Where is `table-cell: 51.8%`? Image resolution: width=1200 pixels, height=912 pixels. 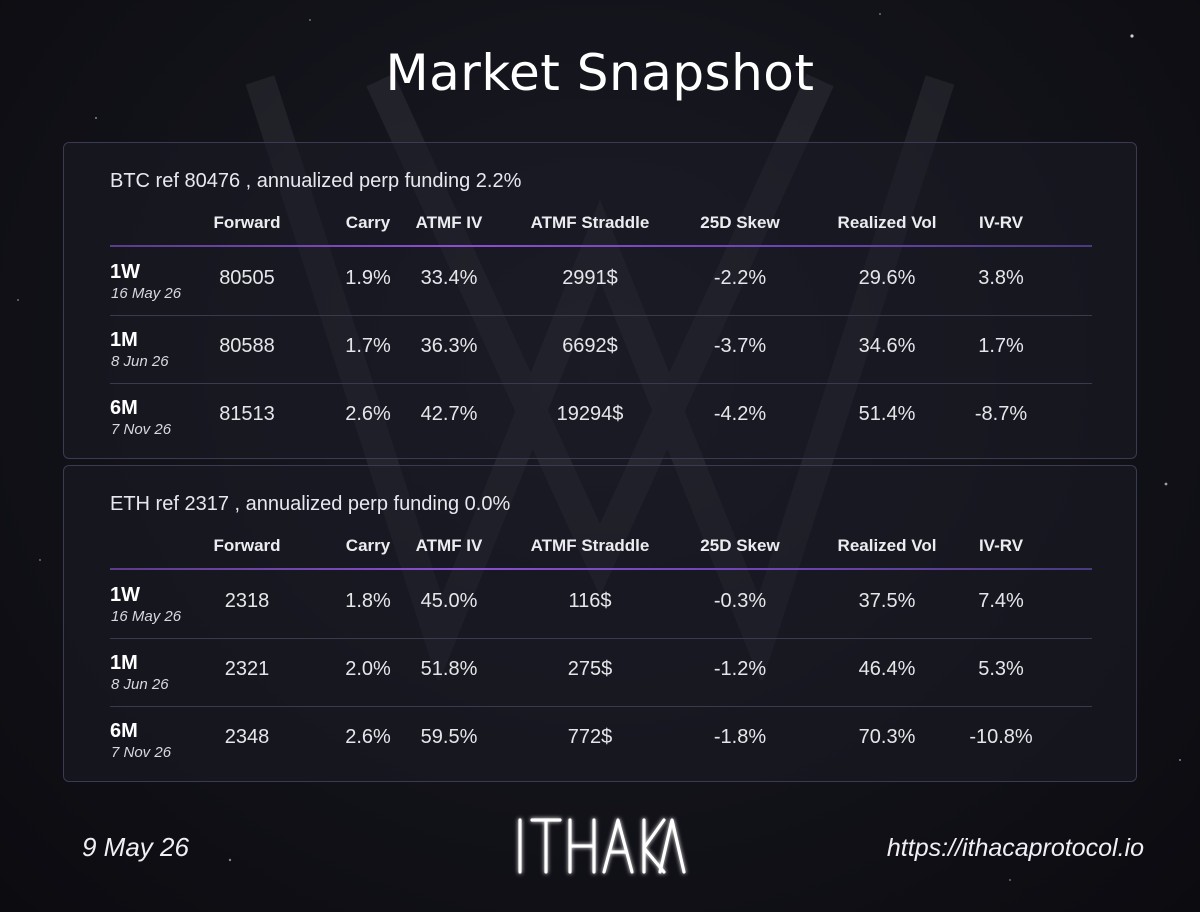
table-cell: 51.8% is located at coordinates (449, 669).